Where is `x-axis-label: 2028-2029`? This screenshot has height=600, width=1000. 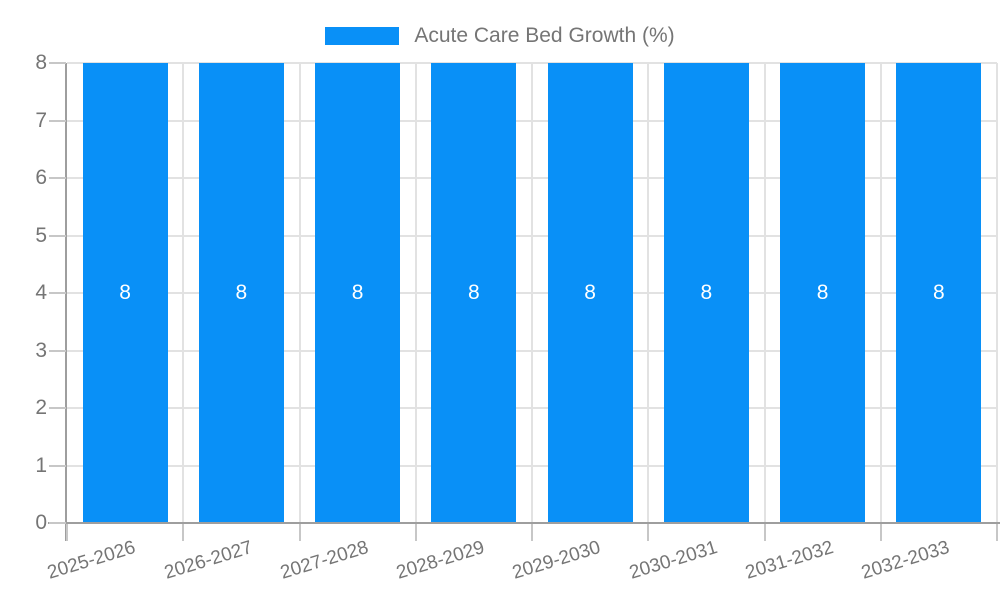 x-axis-label: 2028-2029 is located at coordinates (440, 560).